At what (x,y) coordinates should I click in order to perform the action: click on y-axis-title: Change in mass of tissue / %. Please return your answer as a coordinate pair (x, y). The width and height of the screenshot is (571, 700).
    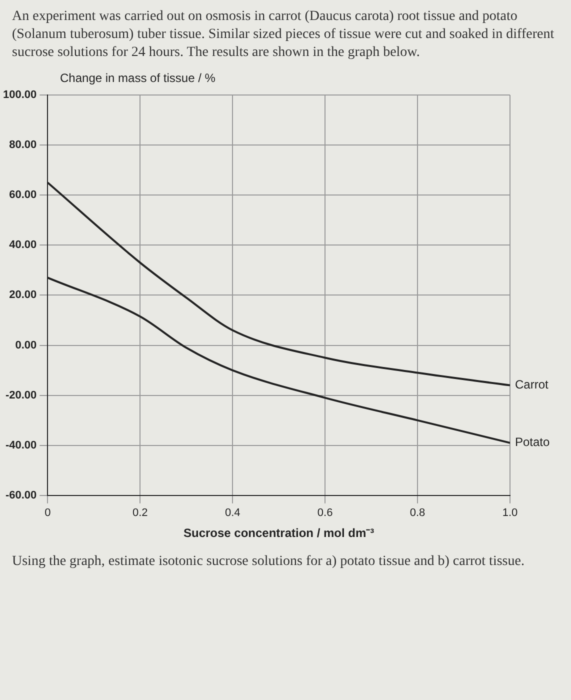
    Looking at the image, I should click on (138, 77).